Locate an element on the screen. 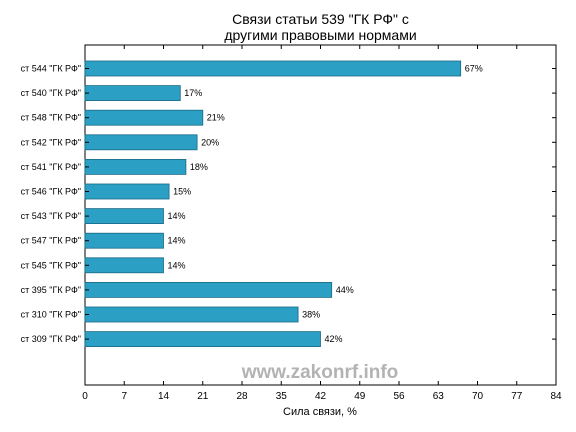 The width and height of the screenshot is (576, 432). y-tick-label: ст 544 "ГК РФ" is located at coordinates (51, 69).